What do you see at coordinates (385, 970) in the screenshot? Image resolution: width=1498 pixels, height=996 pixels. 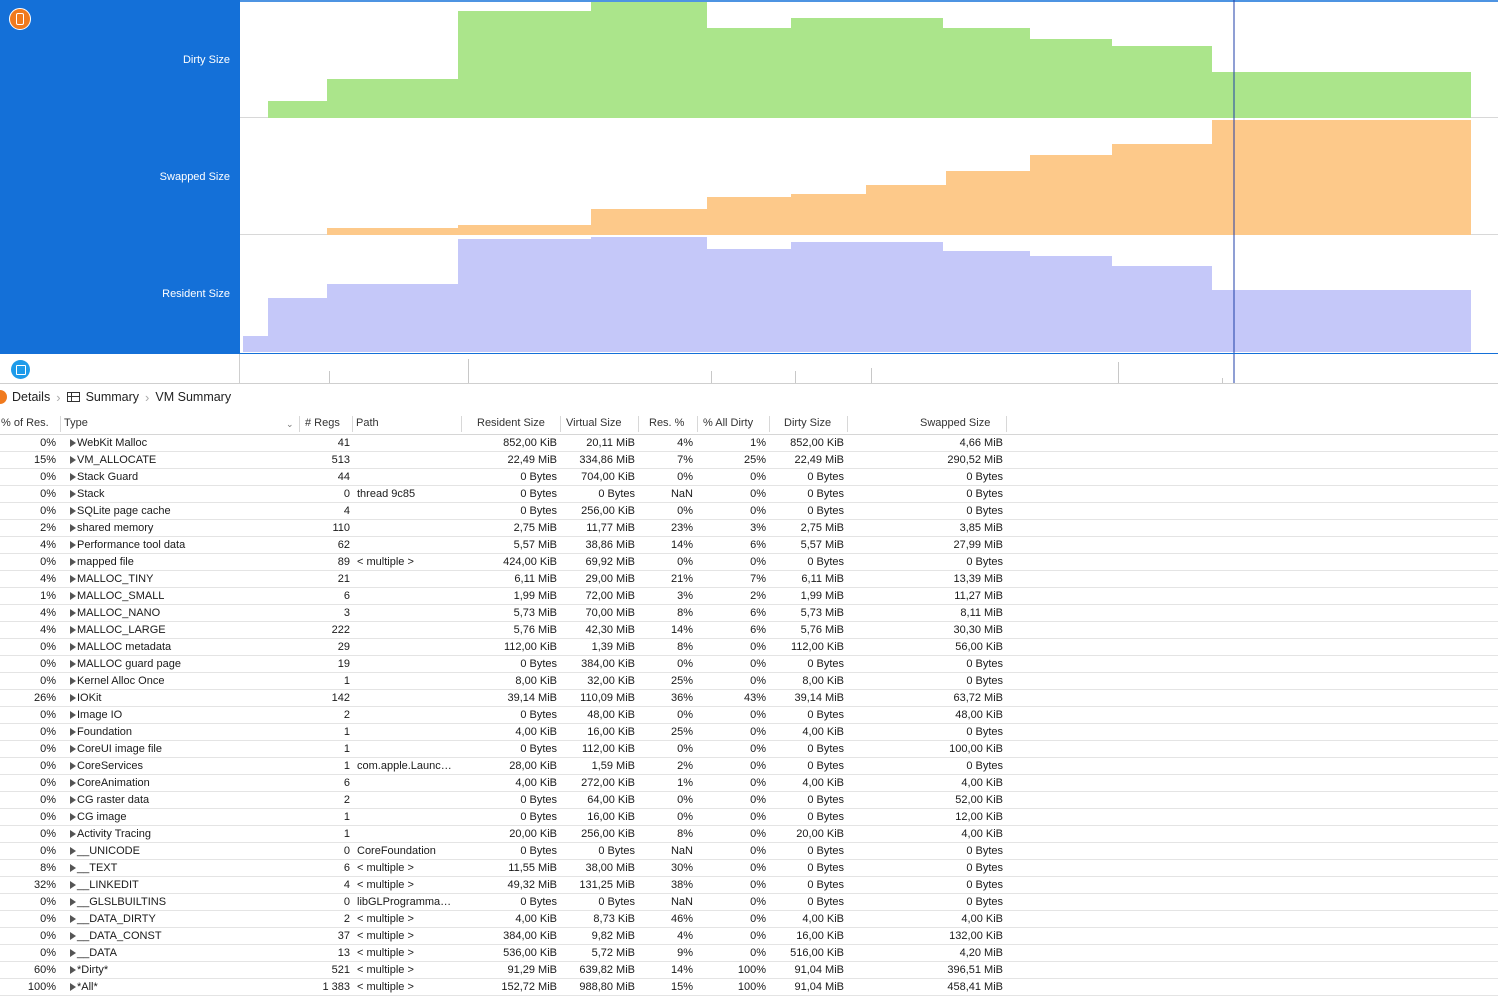 I see `cell-path: < multiple >` at bounding box center [385, 970].